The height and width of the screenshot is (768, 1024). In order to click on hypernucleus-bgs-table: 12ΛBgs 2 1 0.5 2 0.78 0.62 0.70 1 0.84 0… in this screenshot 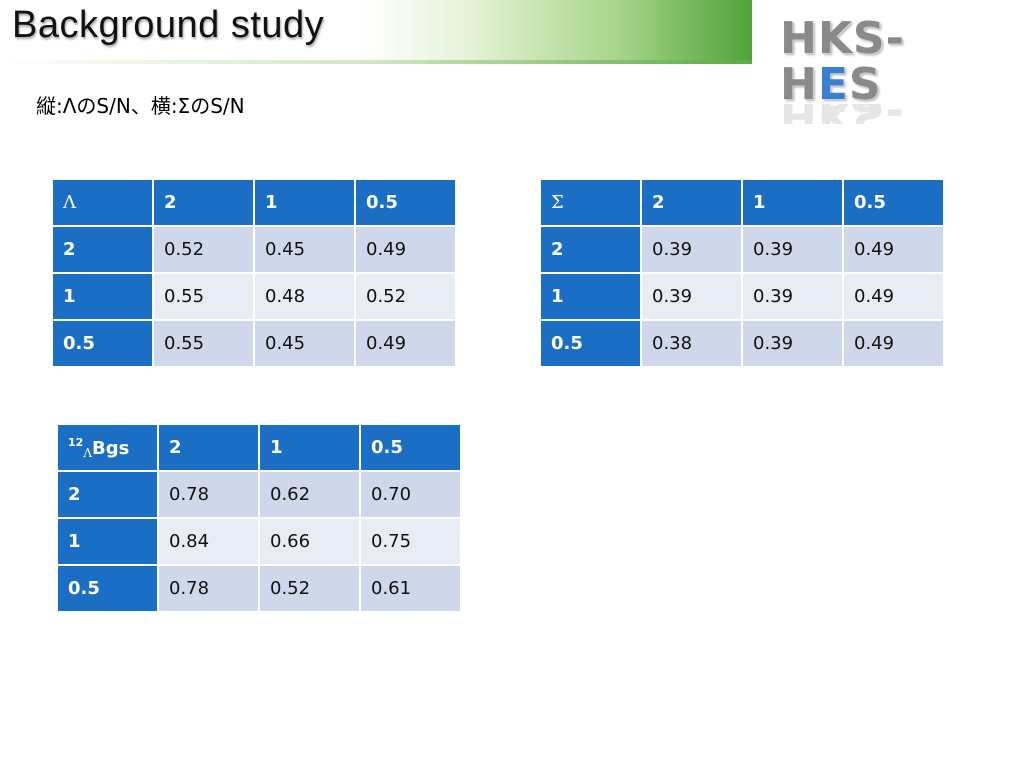, I will do `click(259, 518)`.